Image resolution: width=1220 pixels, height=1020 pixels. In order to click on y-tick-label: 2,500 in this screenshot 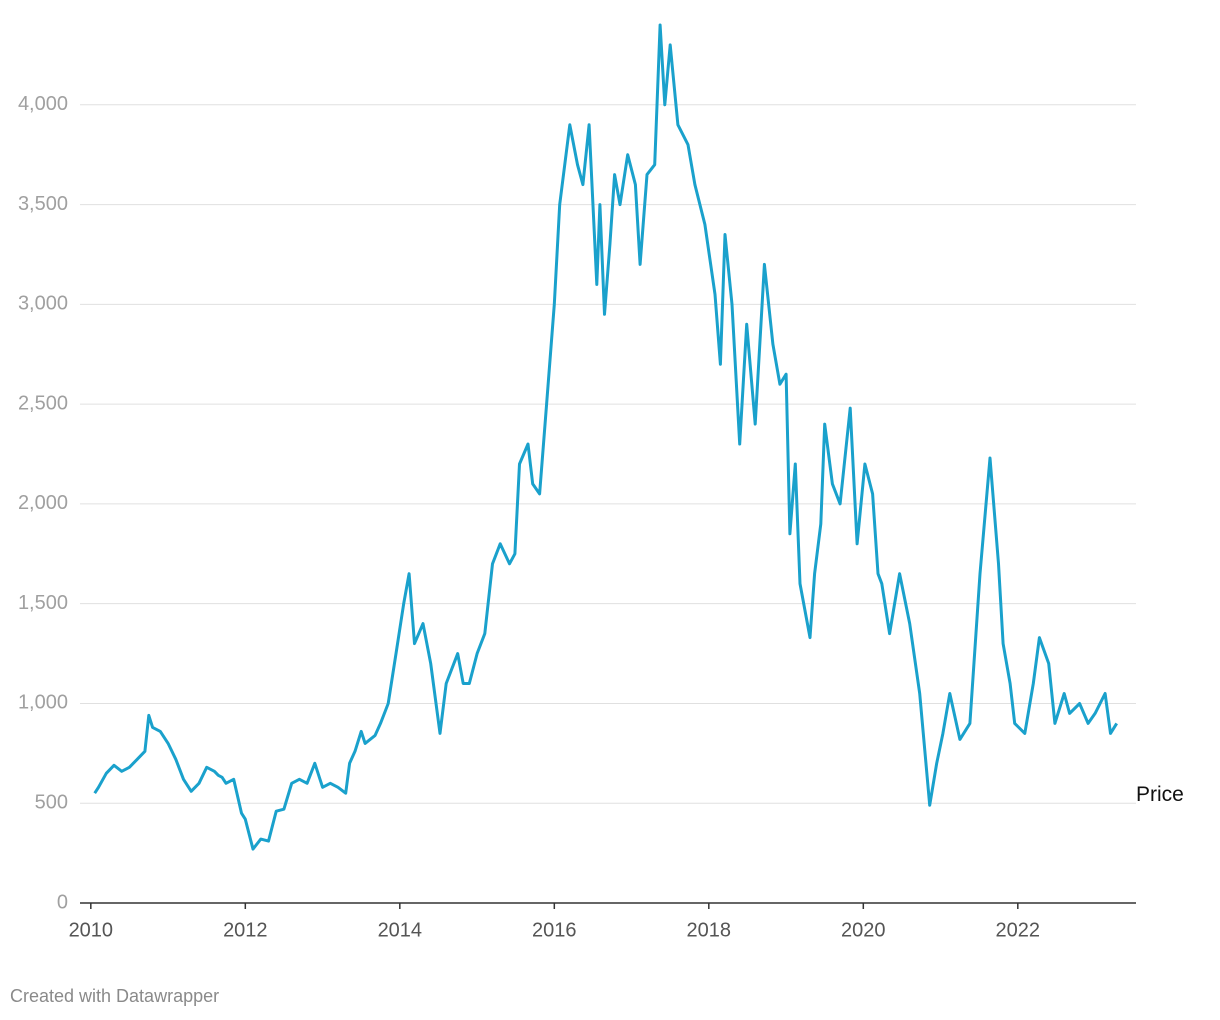, I will do `click(43, 403)`.